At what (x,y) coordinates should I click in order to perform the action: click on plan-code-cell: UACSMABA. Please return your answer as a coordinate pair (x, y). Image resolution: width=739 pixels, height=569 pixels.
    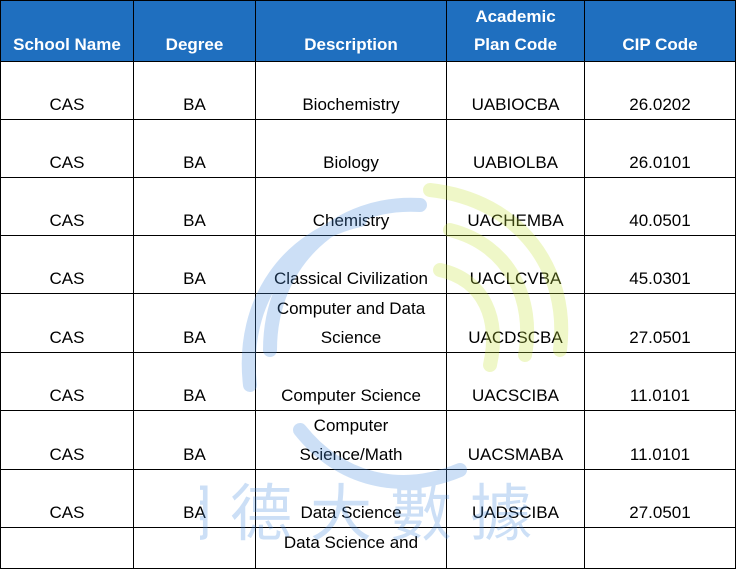
    Looking at the image, I should click on (515, 440).